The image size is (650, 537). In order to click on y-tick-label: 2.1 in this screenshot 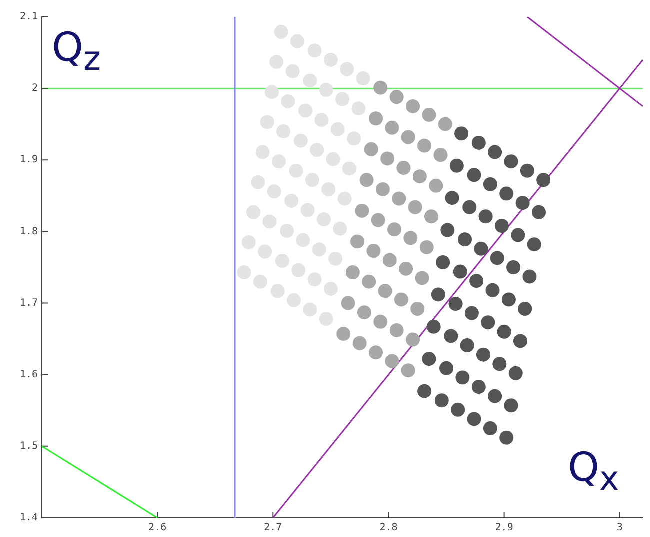, I will do `click(29, 17)`.